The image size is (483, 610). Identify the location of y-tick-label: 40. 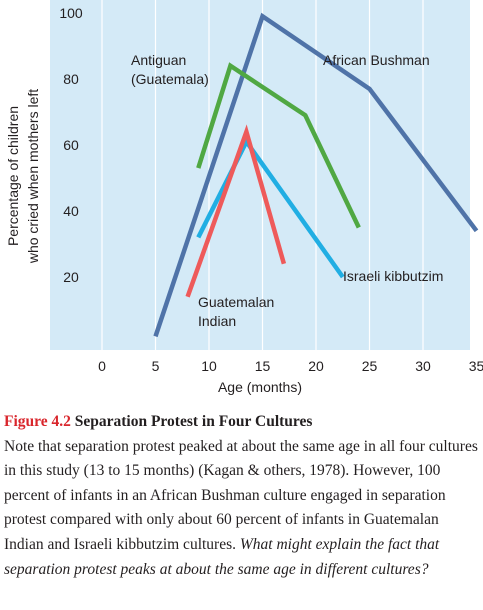
(71, 211).